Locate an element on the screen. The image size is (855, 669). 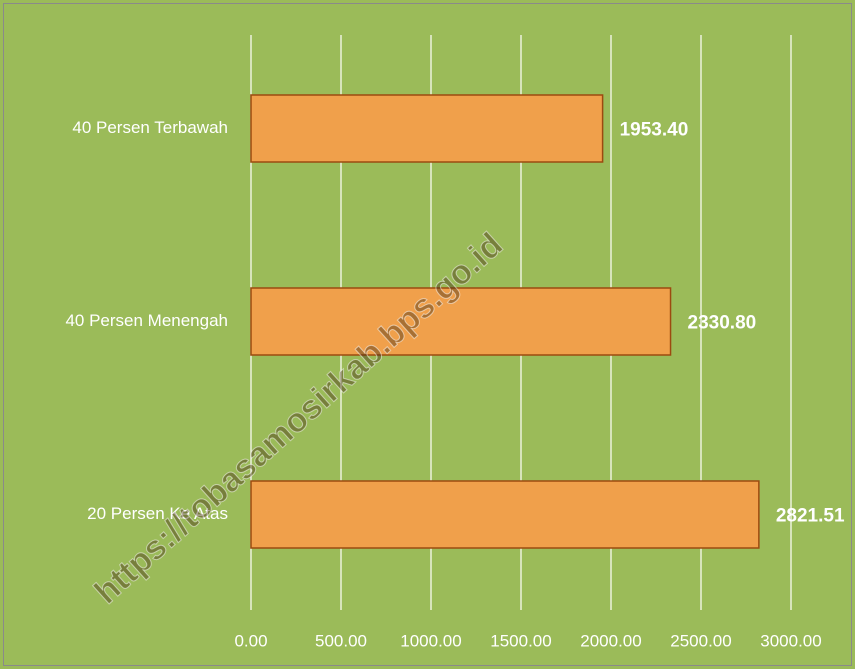
x-tick-label: 1500.00 is located at coordinates (520, 640).